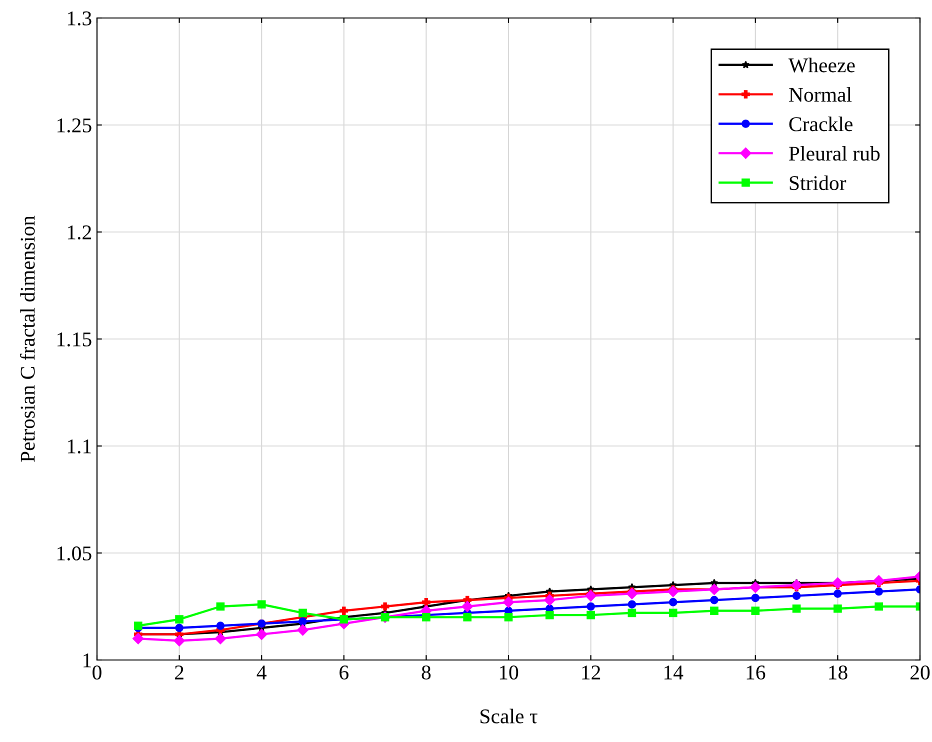  I want to click on y-tick-label: 1.25, so click(75, 125).